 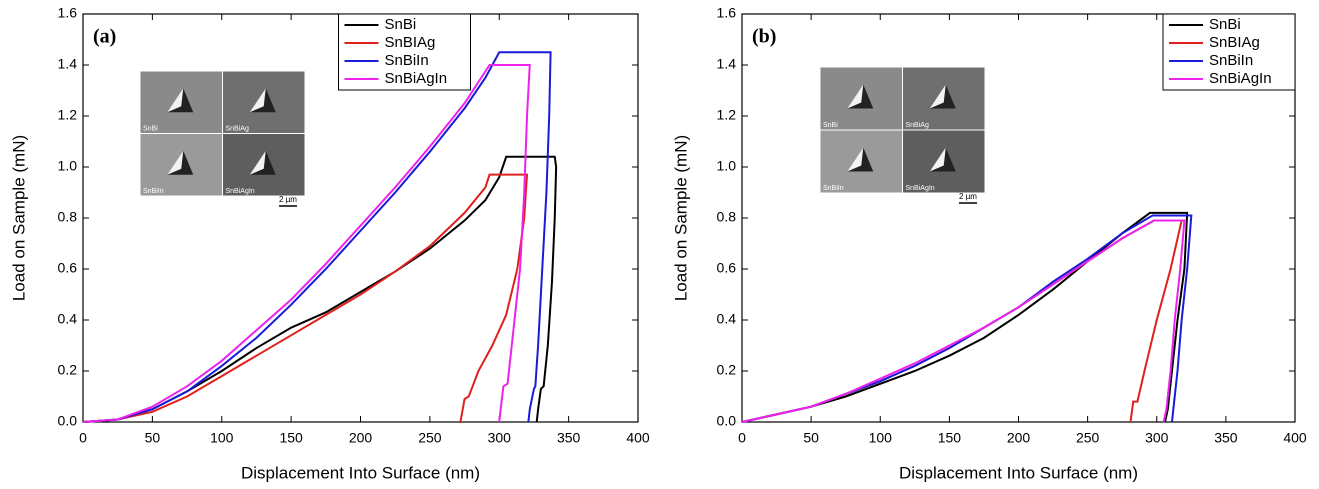 I want to click on panel-label: (a), so click(x=104, y=37).